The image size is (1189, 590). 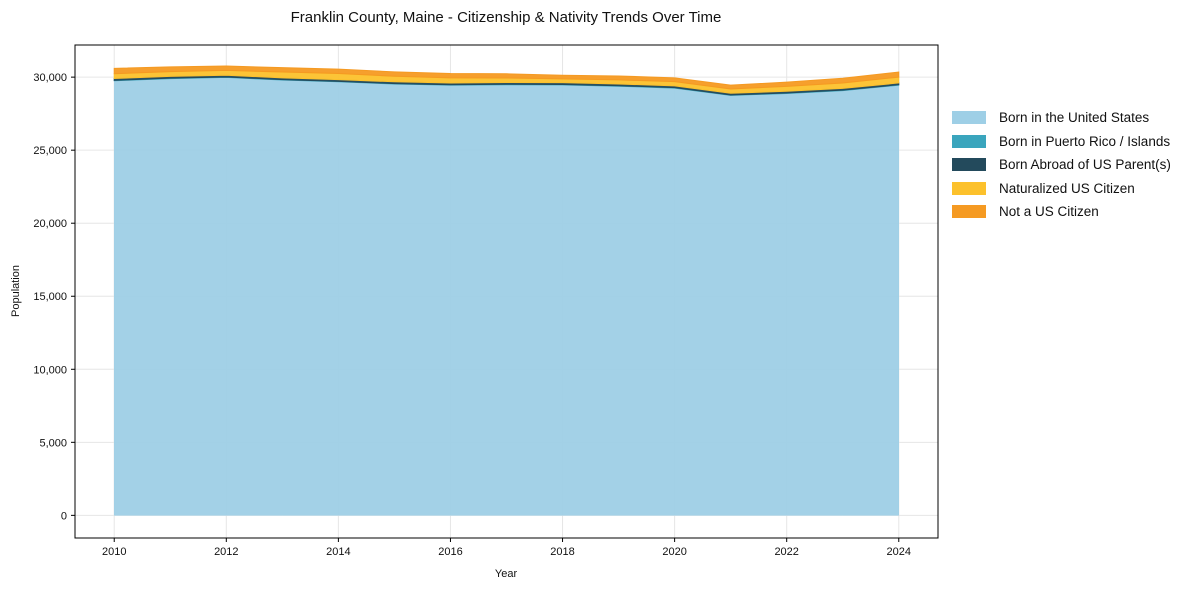 What do you see at coordinates (506, 574) in the screenshot?
I see `x-axis-label: Year` at bounding box center [506, 574].